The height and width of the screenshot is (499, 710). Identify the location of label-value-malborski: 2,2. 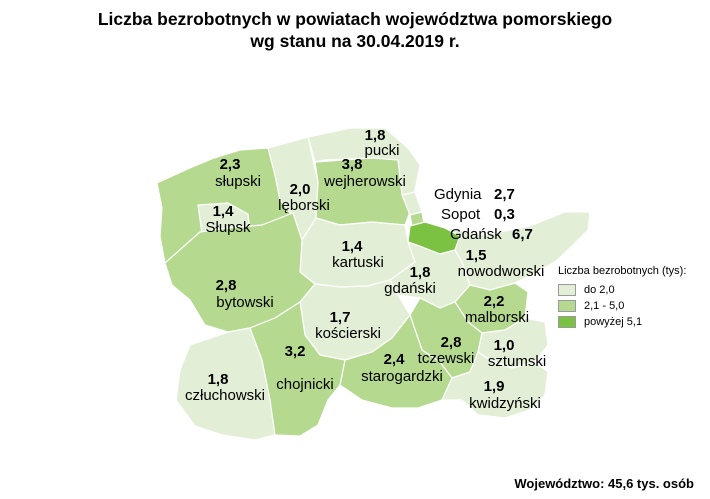
(494, 301).